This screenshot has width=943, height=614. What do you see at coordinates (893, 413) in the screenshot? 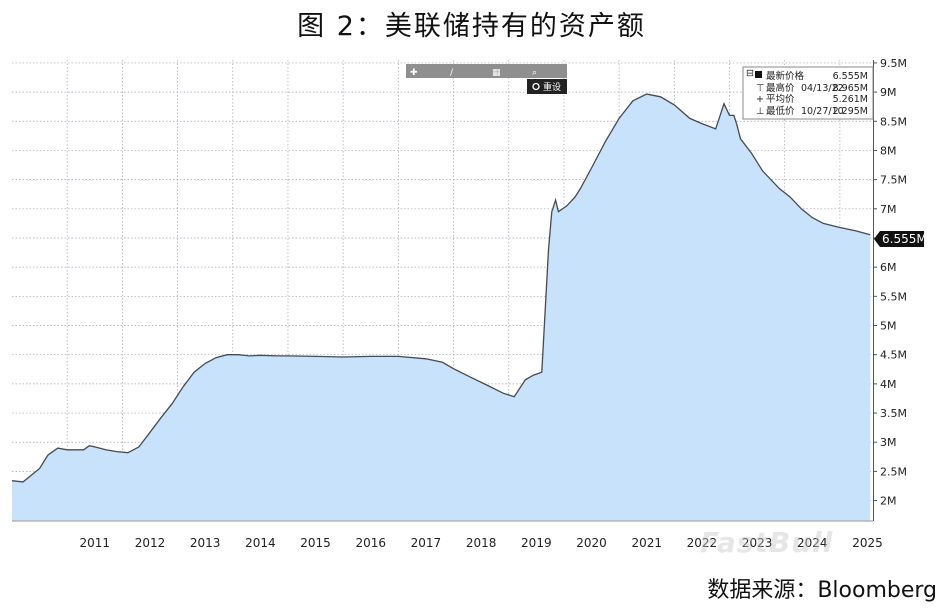
I see `y-tick-label: 3.5M` at bounding box center [893, 413].